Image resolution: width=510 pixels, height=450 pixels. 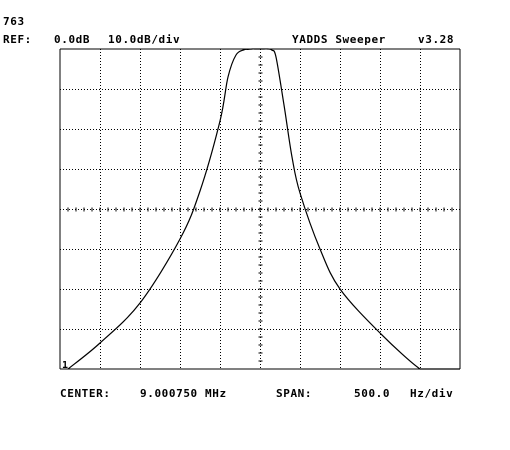 What do you see at coordinates (85, 393) in the screenshot?
I see `center-label: CENTER:` at bounding box center [85, 393].